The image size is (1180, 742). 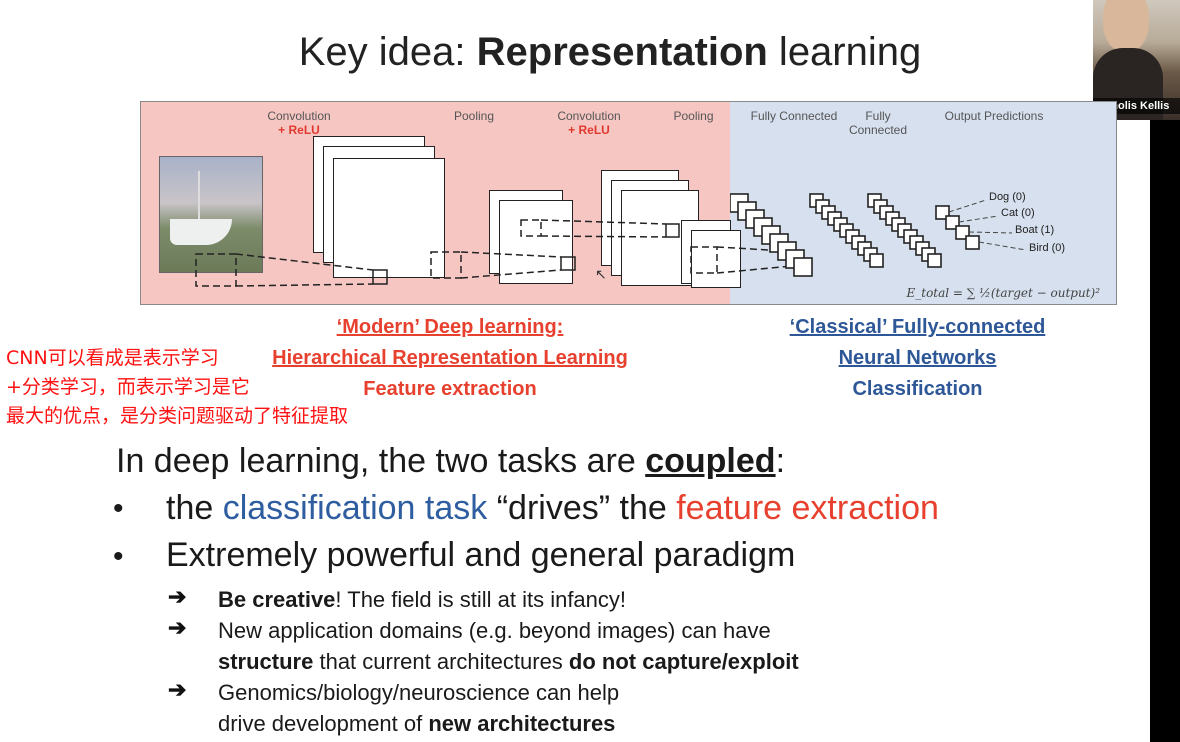 I want to click on boat-mast, so click(x=199, y=196).